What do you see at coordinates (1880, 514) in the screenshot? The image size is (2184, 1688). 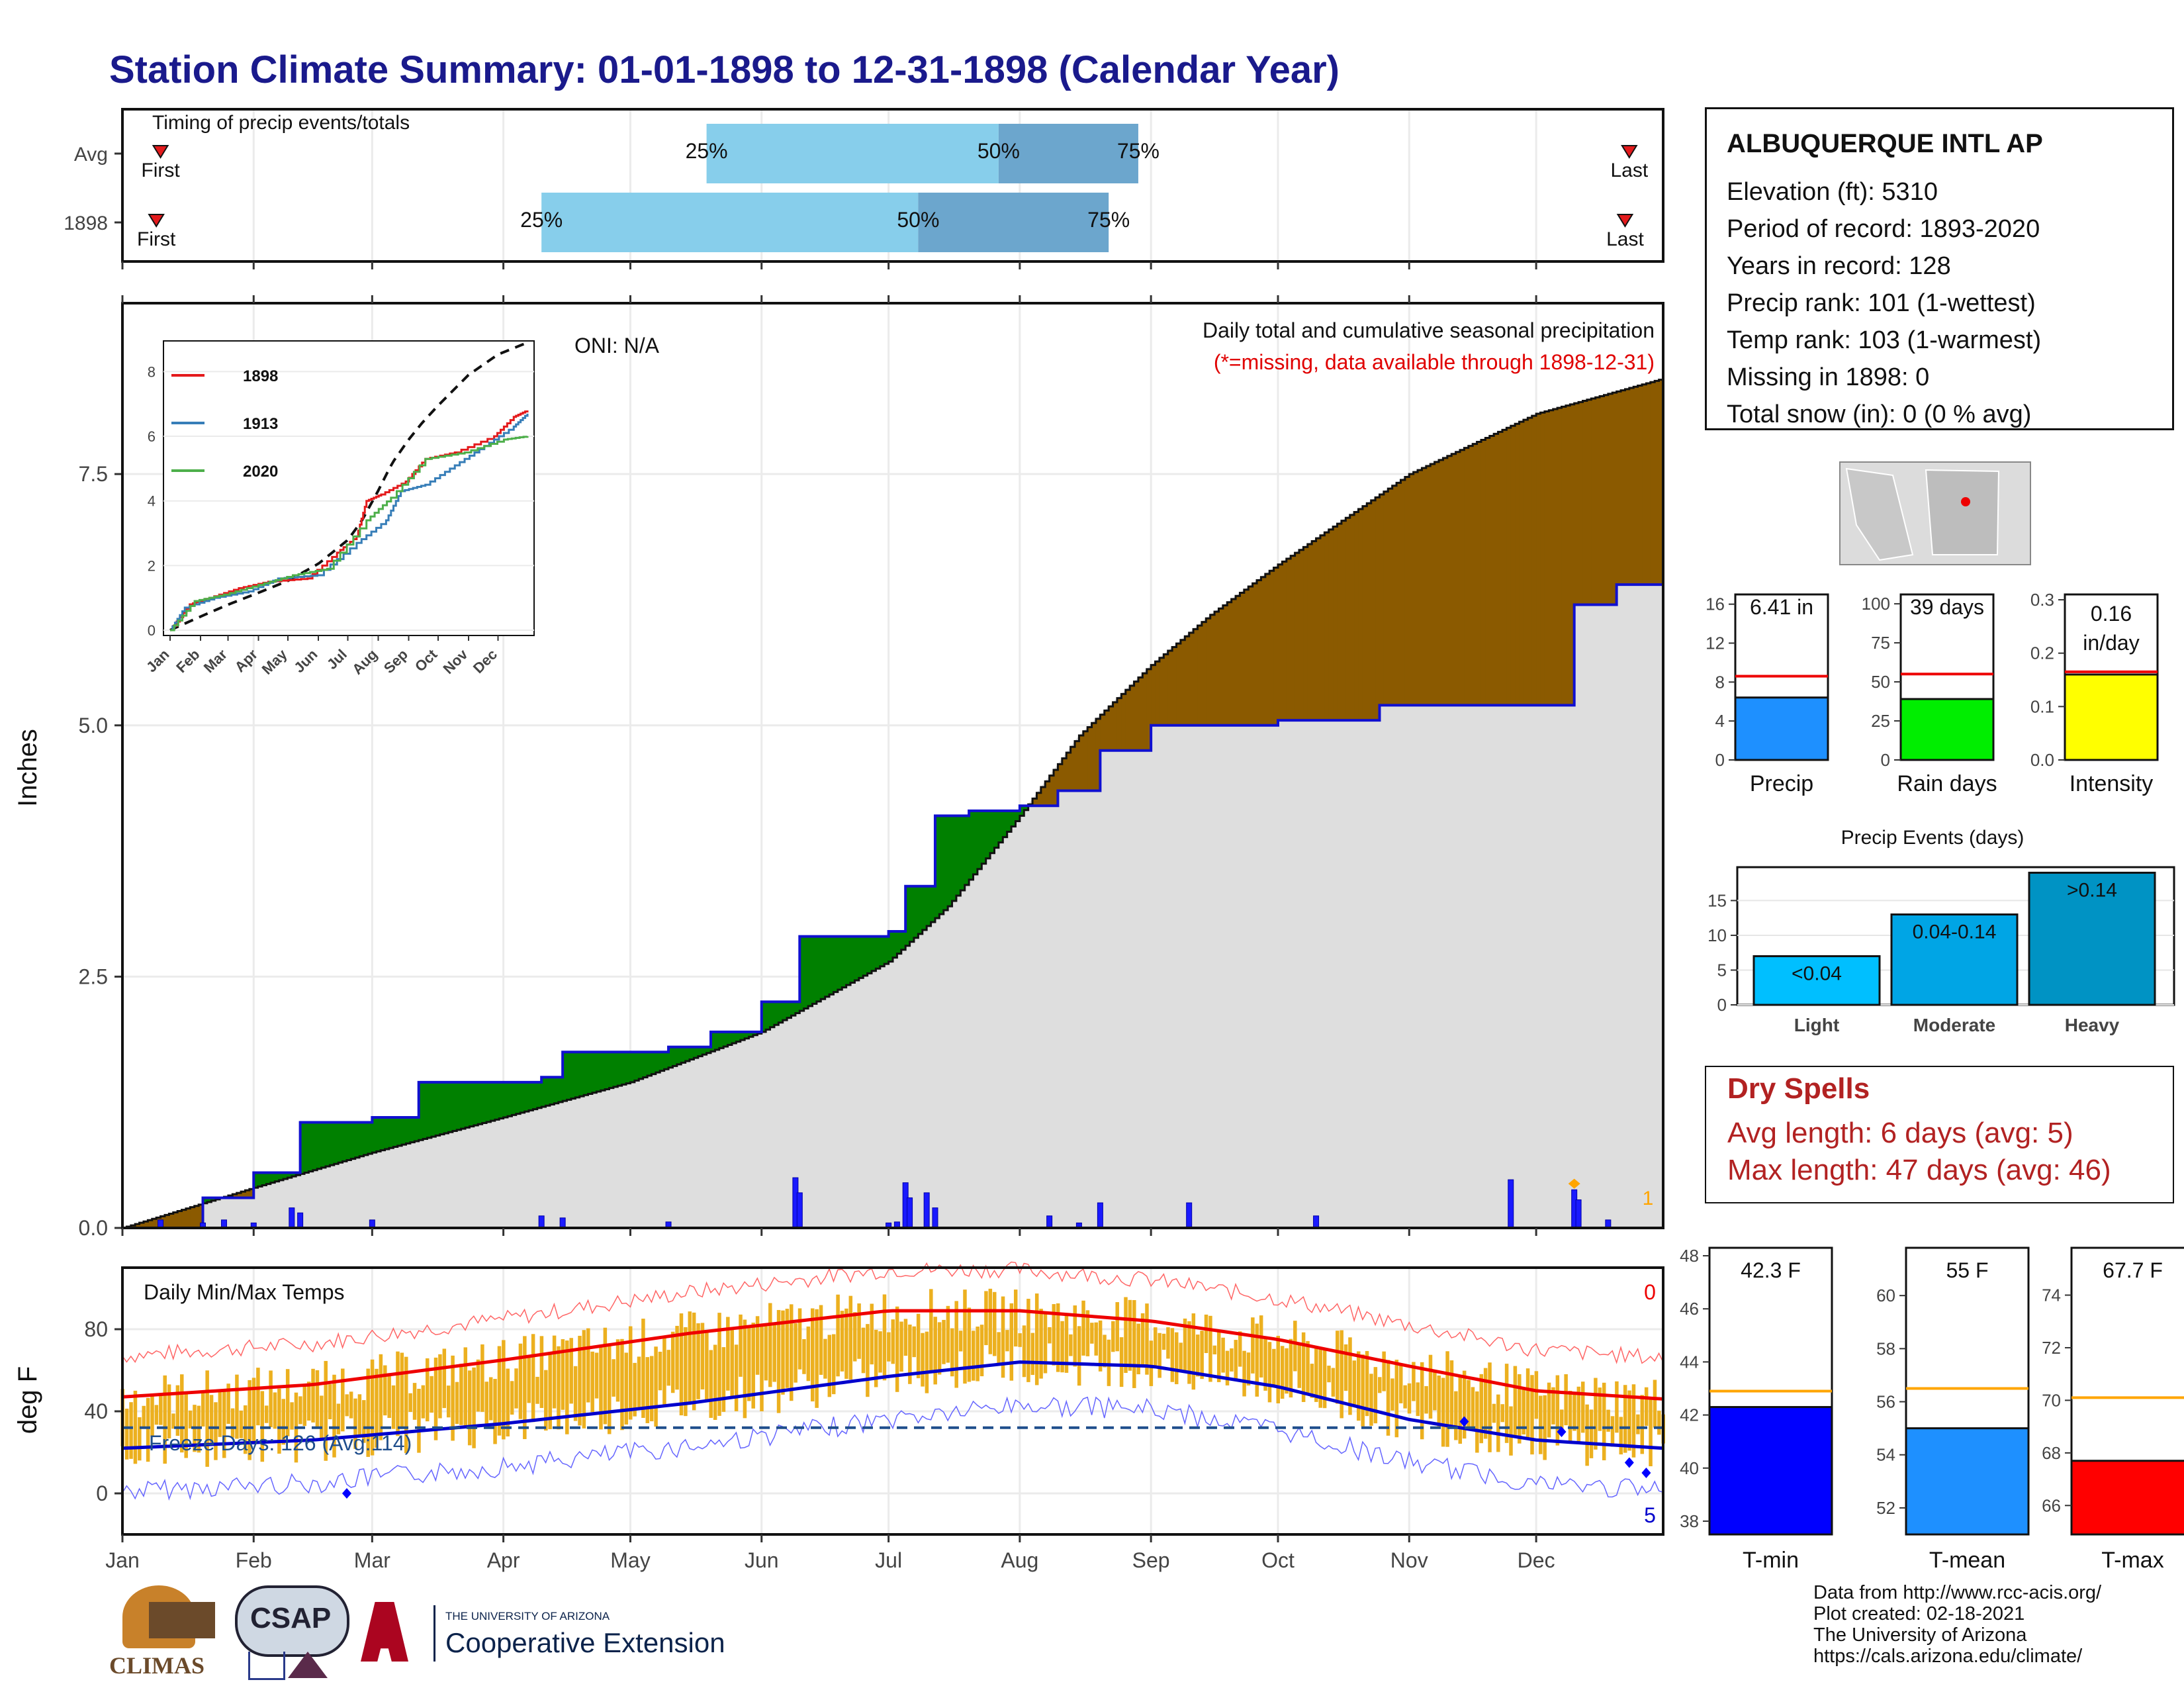 I see `map-state-arizona` at bounding box center [1880, 514].